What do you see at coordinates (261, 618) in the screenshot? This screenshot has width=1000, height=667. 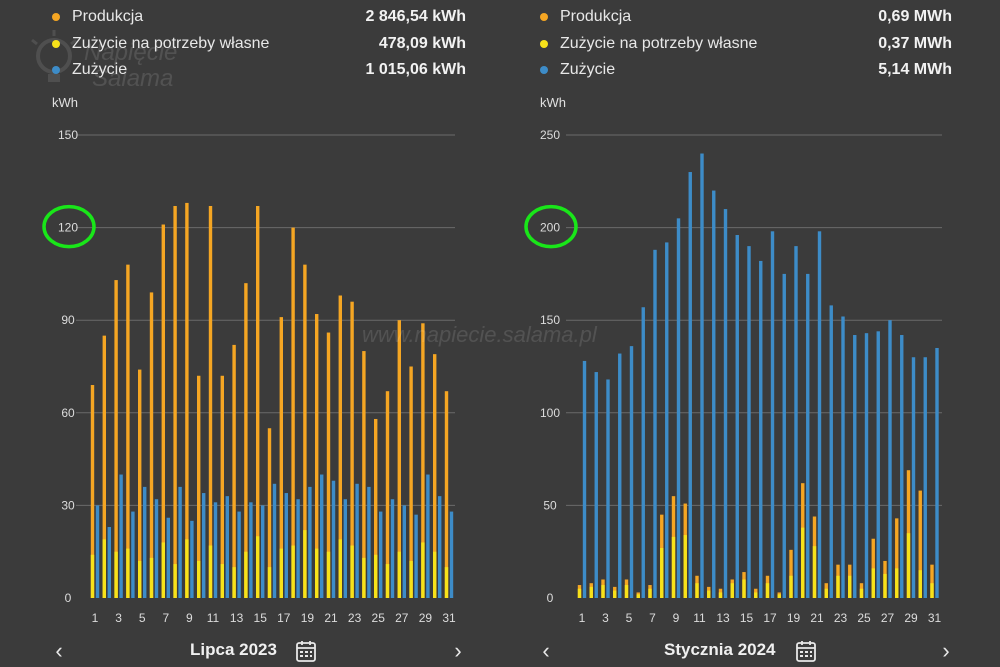 I see `x-tick-label: 15` at bounding box center [261, 618].